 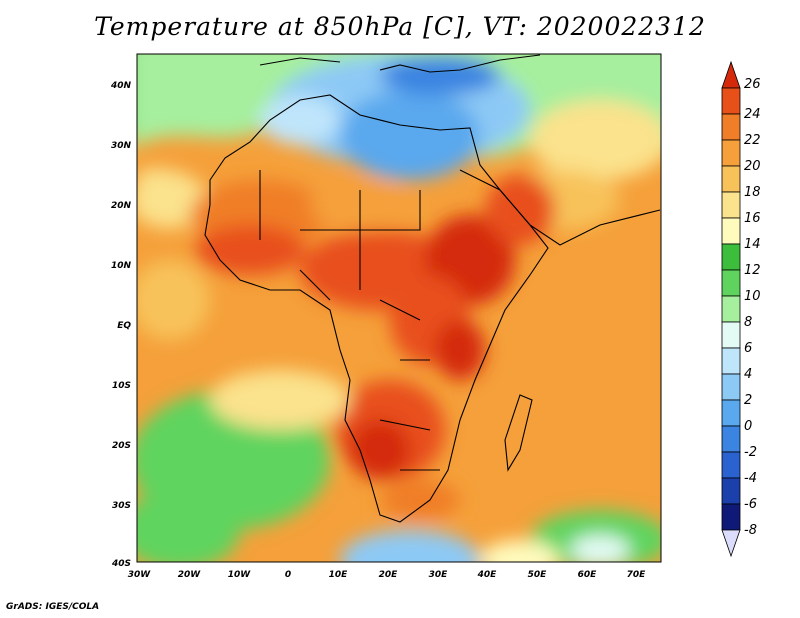 What do you see at coordinates (588, 575) in the screenshot?
I see `lon-tick-label: 60E` at bounding box center [588, 575].